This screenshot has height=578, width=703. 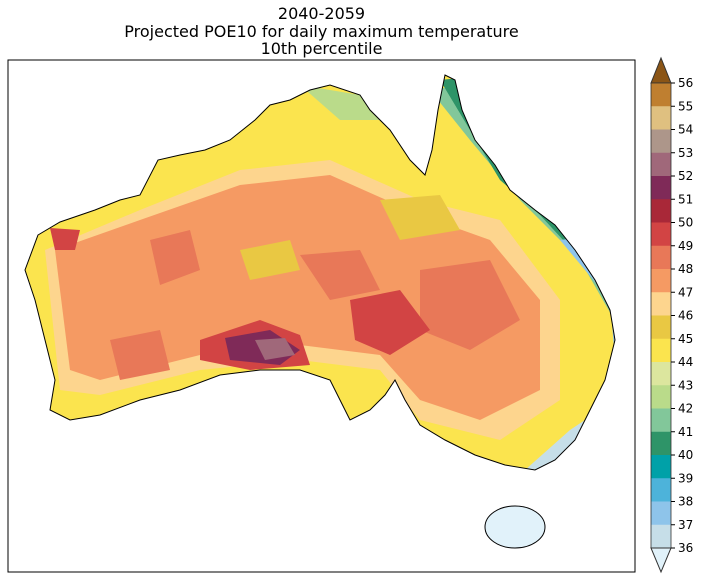 I want to click on tasmania, so click(x=515, y=527).